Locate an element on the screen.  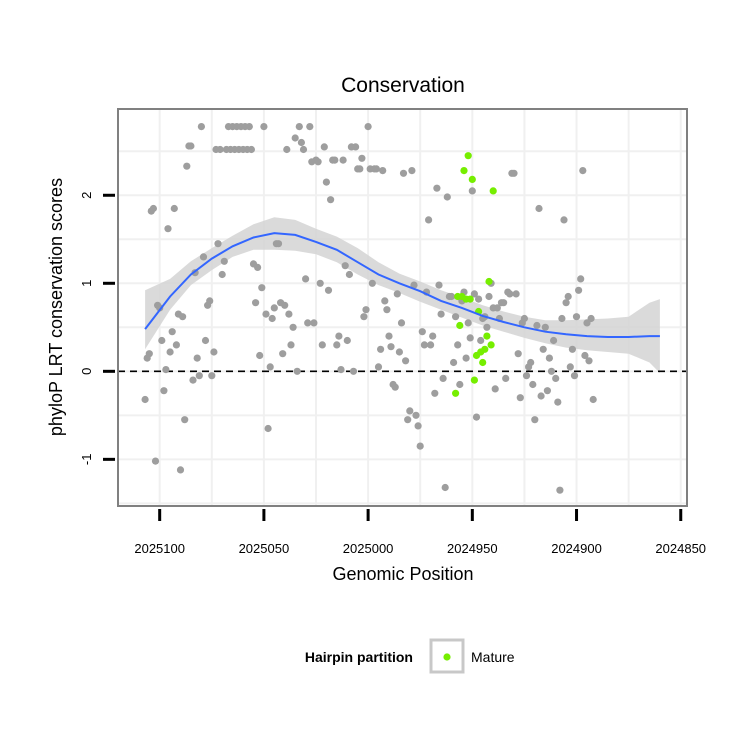
confidence-band-group is located at coordinates (402, 295).